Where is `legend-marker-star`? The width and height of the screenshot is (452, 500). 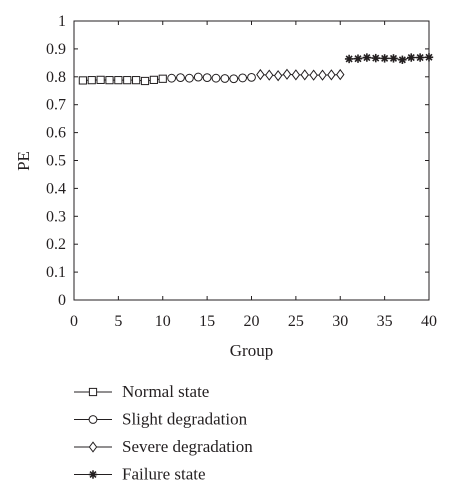 legend-marker-star is located at coordinates (93, 474).